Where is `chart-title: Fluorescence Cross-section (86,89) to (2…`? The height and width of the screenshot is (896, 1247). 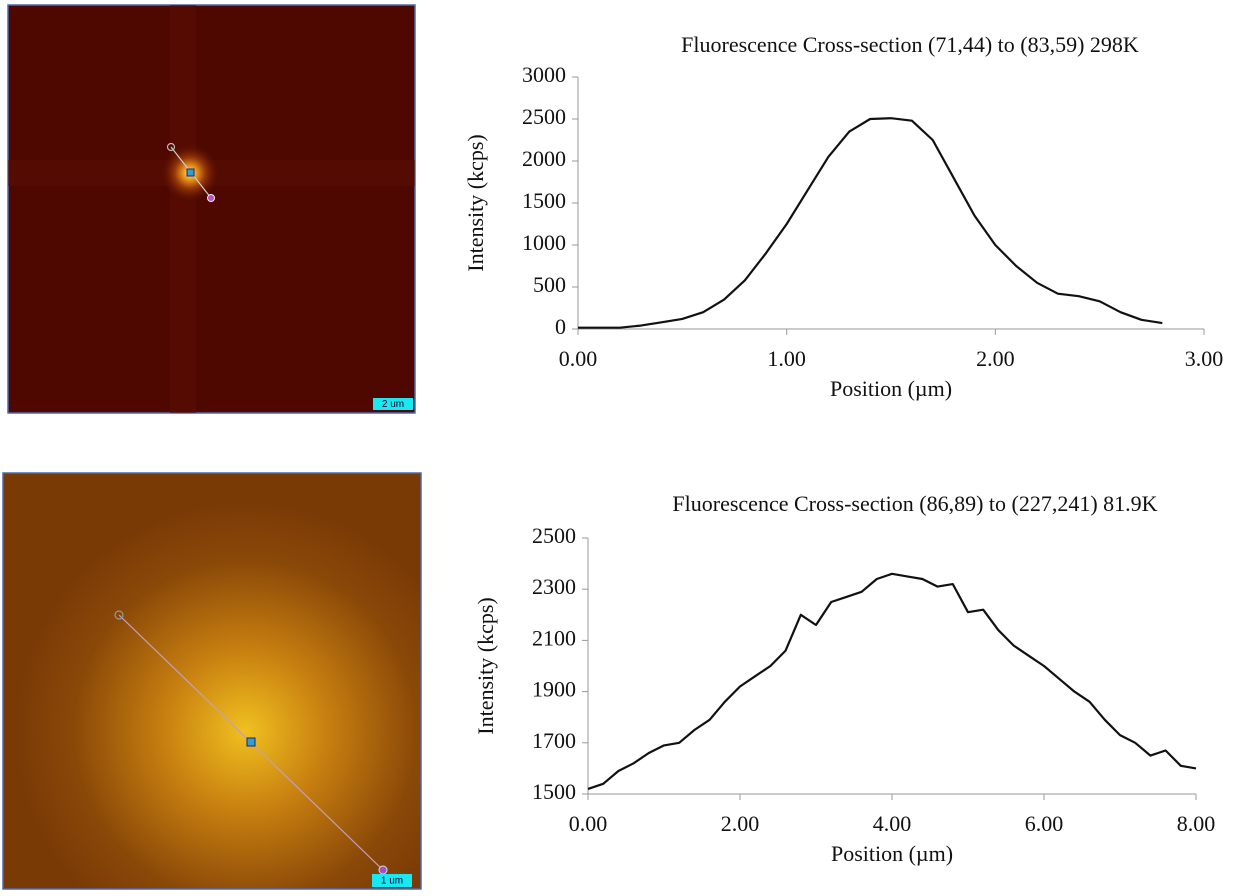 chart-title: Fluorescence Cross-section (86,89) to (2… is located at coordinates (914, 503).